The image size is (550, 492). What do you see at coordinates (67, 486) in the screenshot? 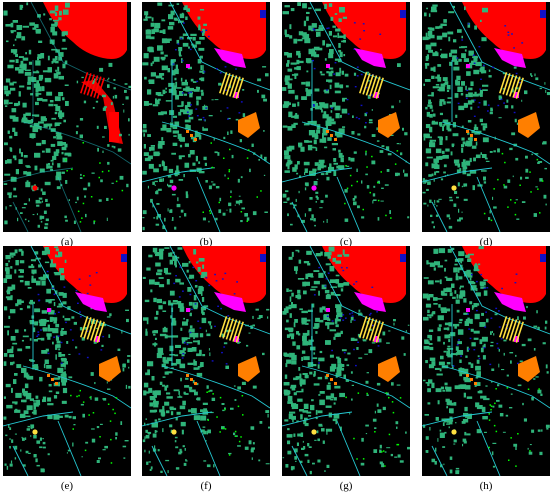
I see `panel-caption: (e)` at bounding box center [67, 486].